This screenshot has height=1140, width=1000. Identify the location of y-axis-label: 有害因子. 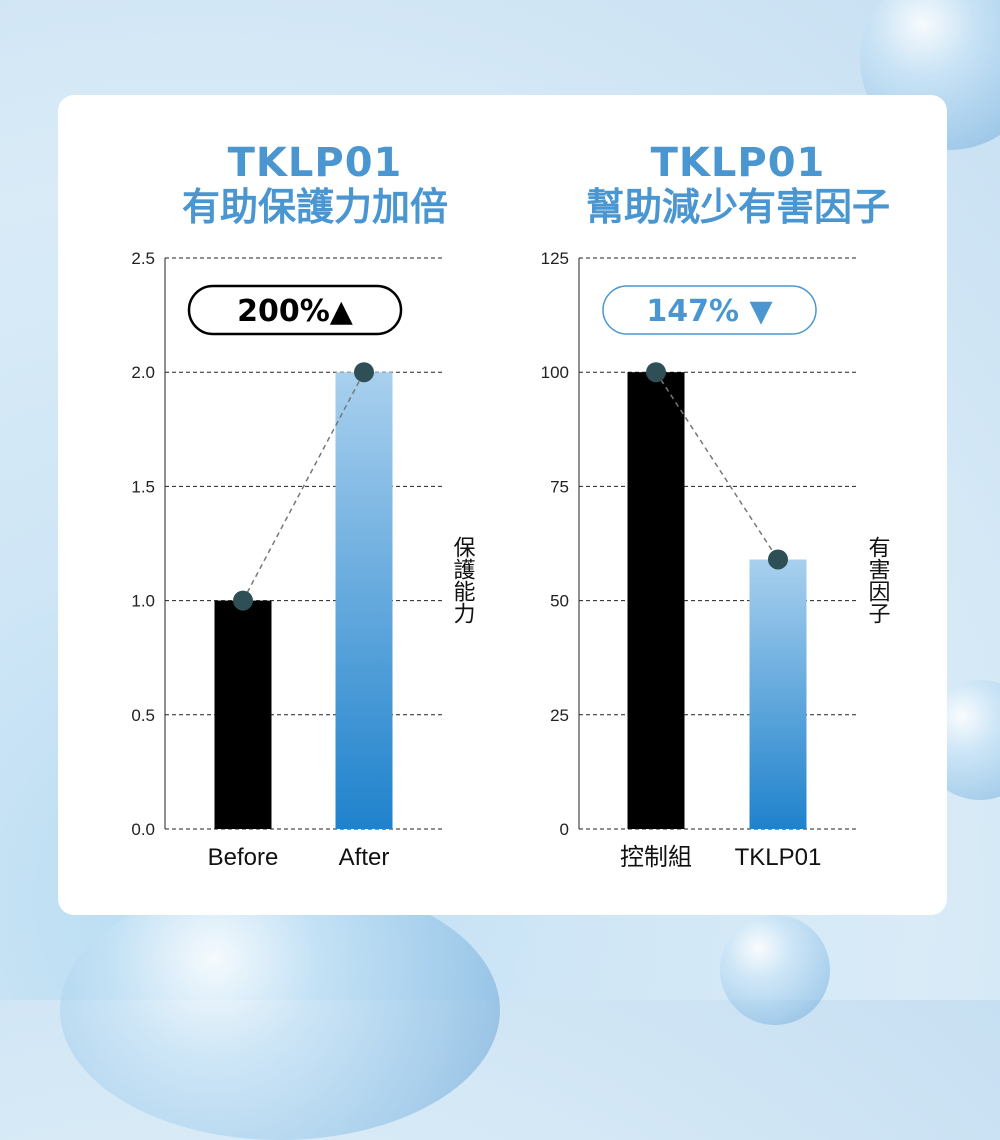
(878, 580).